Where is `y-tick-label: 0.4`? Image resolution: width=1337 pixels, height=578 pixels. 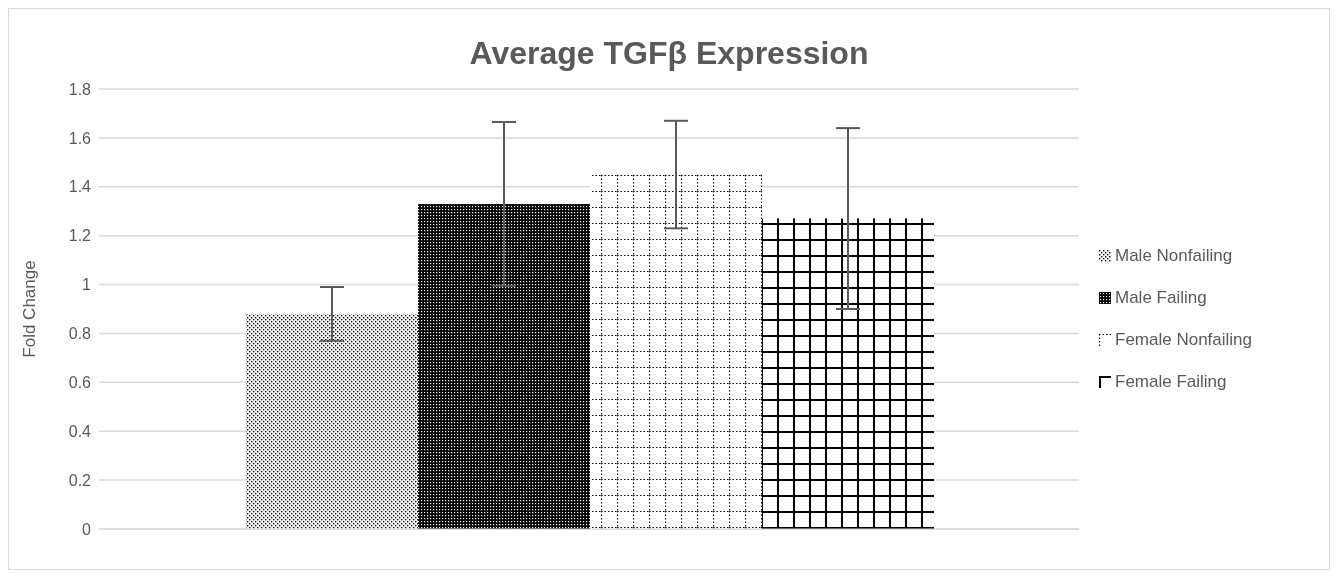
y-tick-label: 0.4 is located at coordinates (80, 431).